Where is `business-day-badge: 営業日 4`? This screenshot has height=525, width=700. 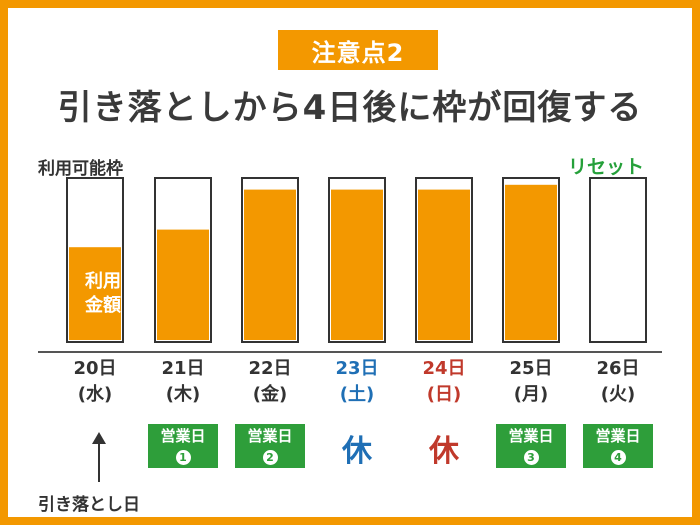 business-day-badge: 営業日 4 is located at coordinates (618, 446).